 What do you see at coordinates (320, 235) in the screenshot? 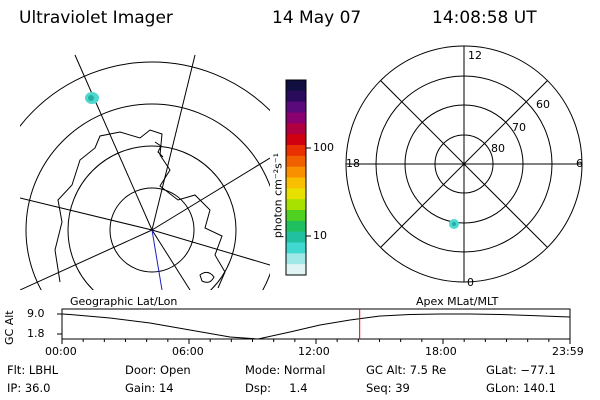
I see `colorbar-tick-label: 10` at bounding box center [320, 235].